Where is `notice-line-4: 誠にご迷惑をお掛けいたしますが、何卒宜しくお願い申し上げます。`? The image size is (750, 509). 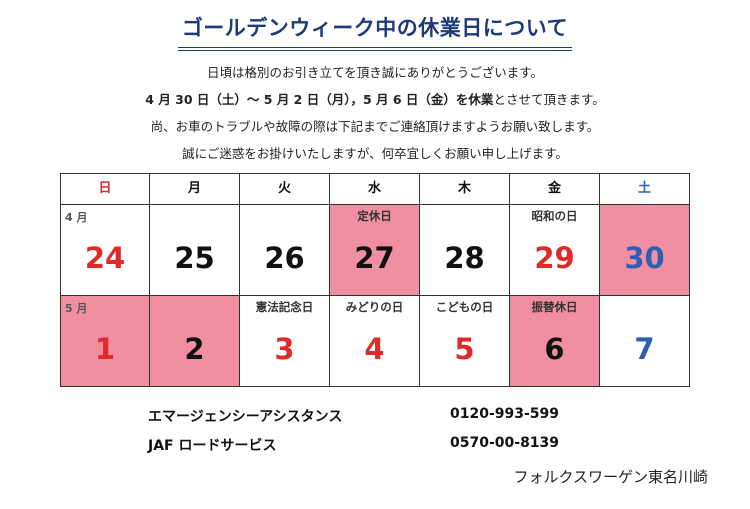
notice-line-4: 誠にご迷惑をお掛けいたしますが、何卒宜しくお願い申し上げます。 is located at coordinates (375, 153).